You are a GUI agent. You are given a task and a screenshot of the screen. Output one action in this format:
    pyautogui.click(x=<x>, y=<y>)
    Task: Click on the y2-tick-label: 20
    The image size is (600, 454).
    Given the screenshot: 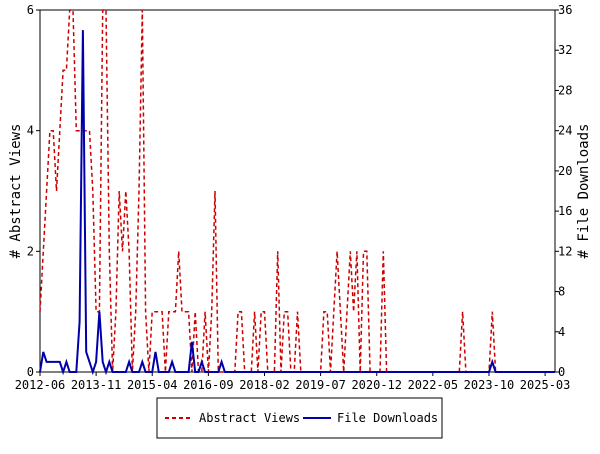 What is the action you would take?
    pyautogui.click(x=565, y=171)
    